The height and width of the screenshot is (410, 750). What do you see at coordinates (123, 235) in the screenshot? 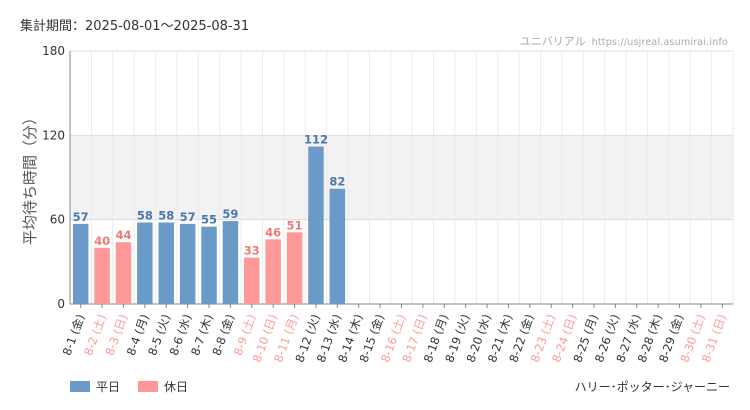
I see `bar-value-label: 44` at bounding box center [123, 235].